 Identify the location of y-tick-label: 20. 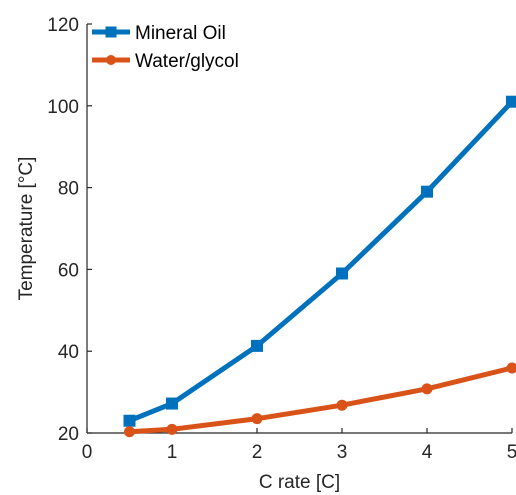
(68, 434).